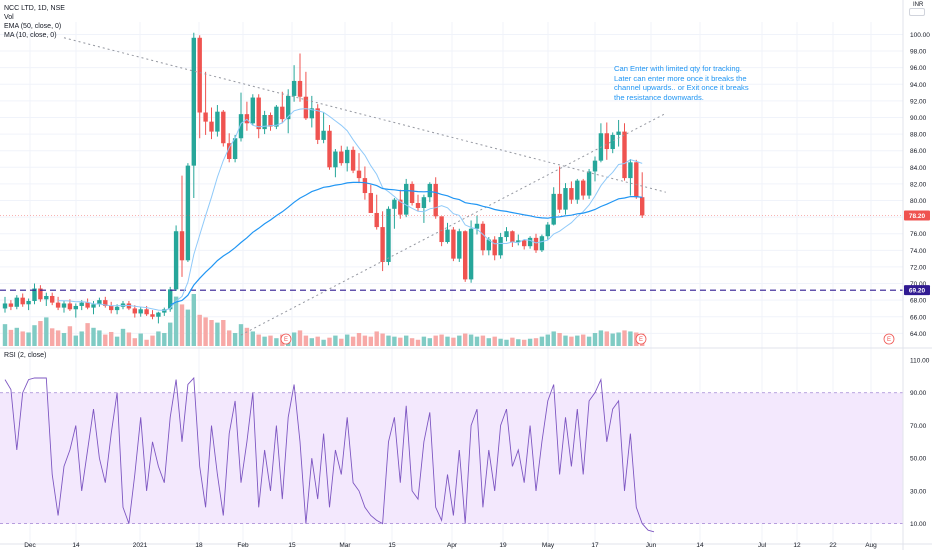 This screenshot has height=550, width=932. I want to click on last-price-label-bg, so click(917, 215).